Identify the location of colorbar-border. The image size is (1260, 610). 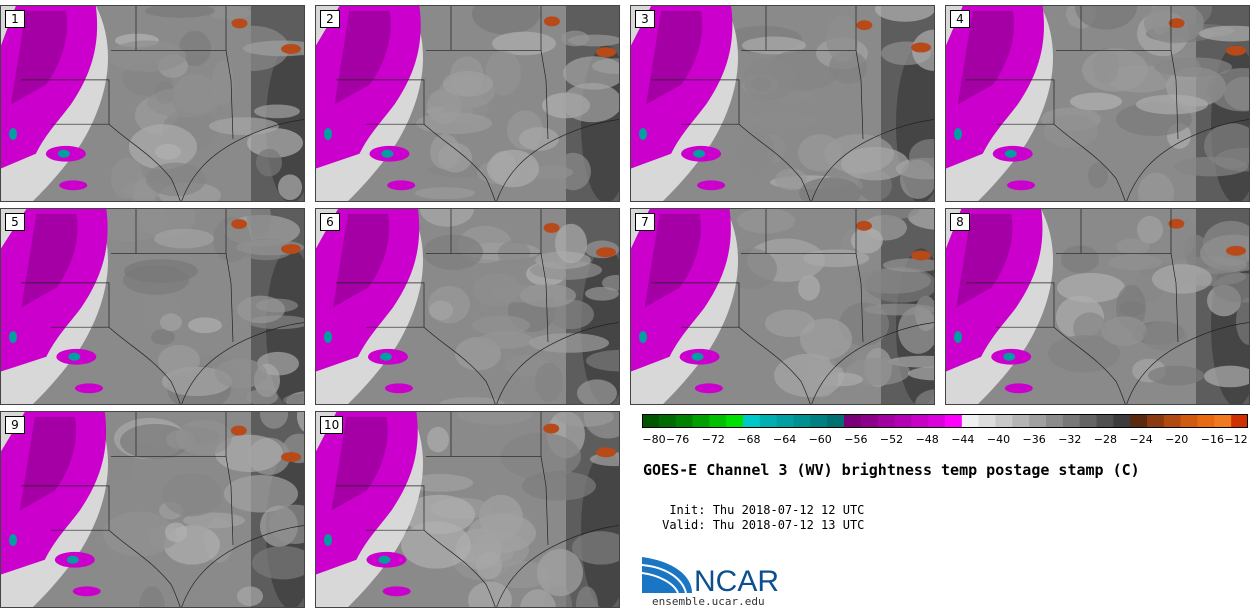
(945, 421).